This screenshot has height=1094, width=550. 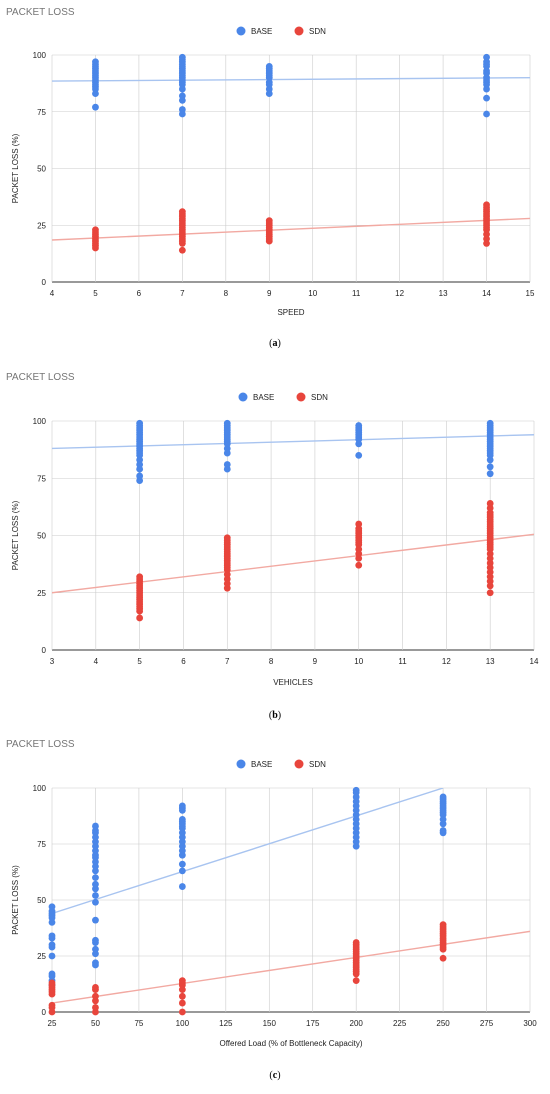 I want to click on x-tick-label: 4, so click(x=52, y=293).